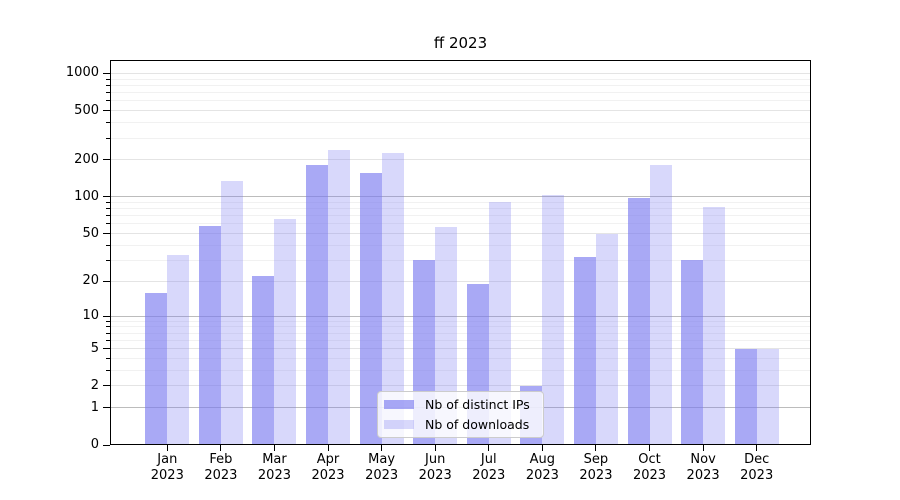 This screenshot has height=500, width=900. Describe the element at coordinates (86, 159) in the screenshot. I see `y-tick-label-200: 200` at that location.